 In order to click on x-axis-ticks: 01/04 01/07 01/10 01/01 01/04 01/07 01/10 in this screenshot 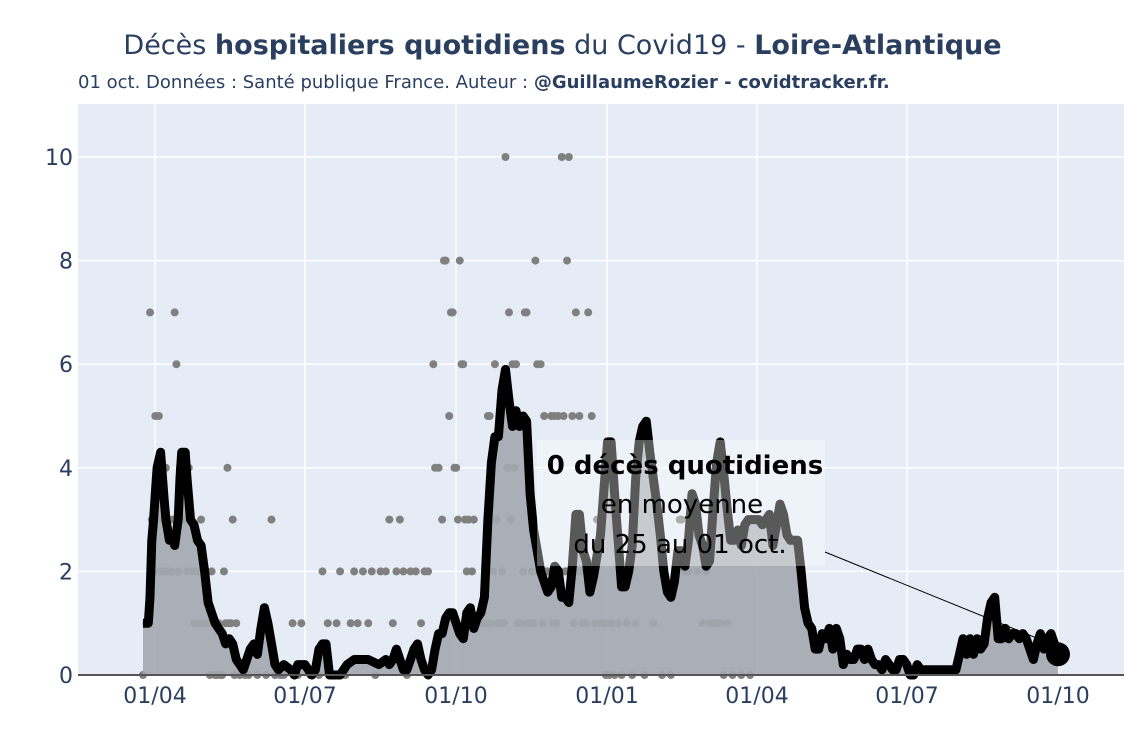, I will do `click(606, 696)`.